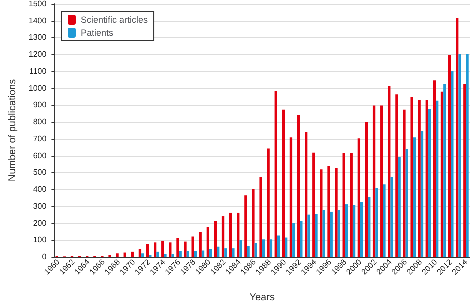 This screenshot has height=308, width=474. I want to click on x-axis-title: Years, so click(262, 298).